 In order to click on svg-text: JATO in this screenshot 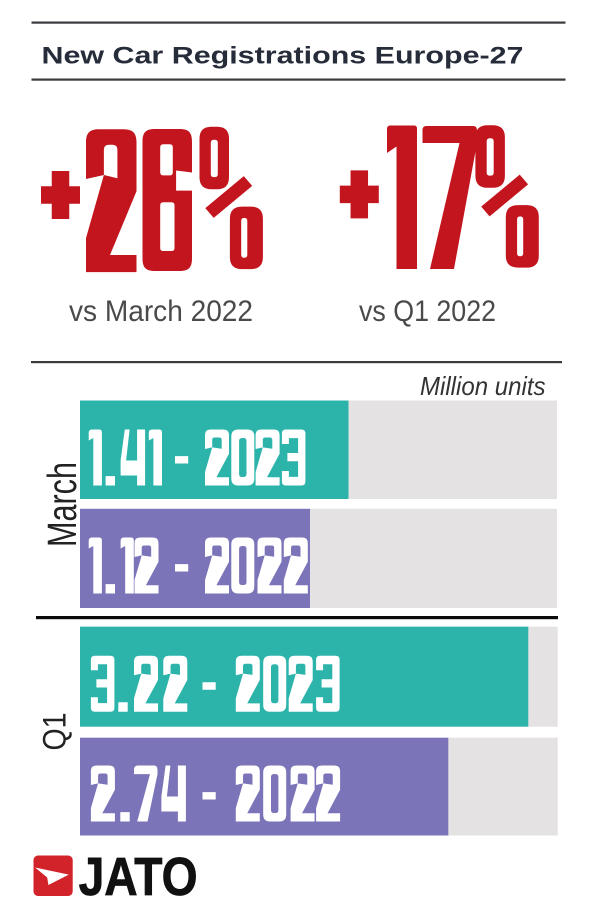, I will do `click(138, 877)`.